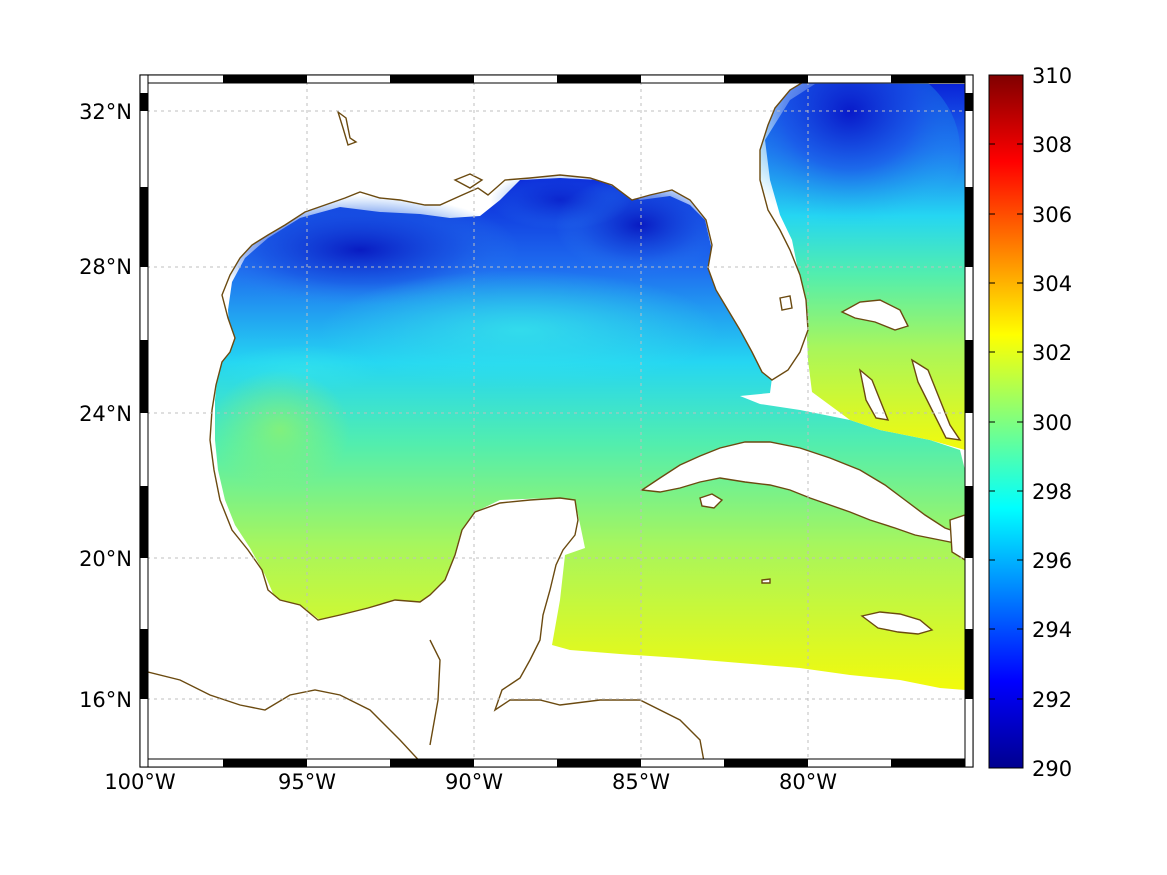 Image resolution: width=1167 pixels, height=875 pixels. I want to click on frame-left-bar, so click(144, 421).